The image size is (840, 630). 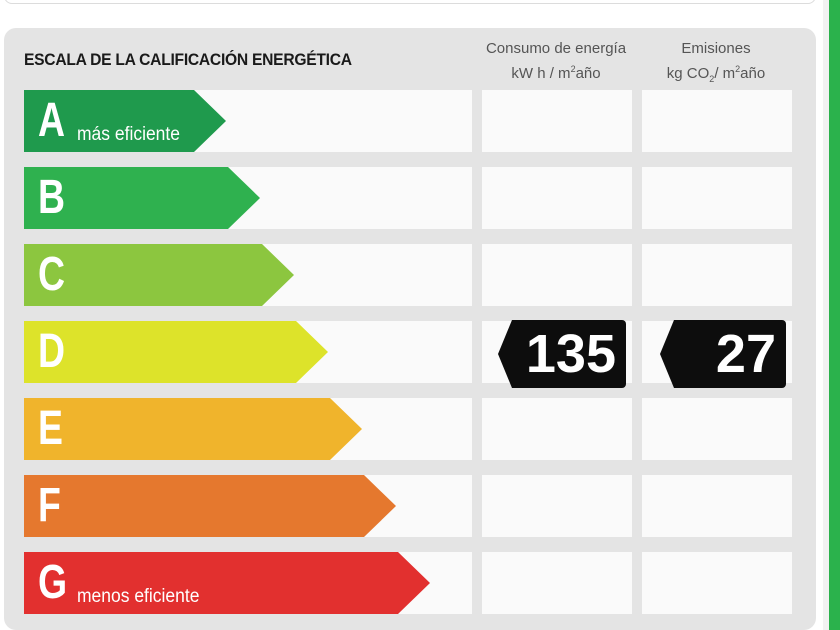 What do you see at coordinates (834, 315) in the screenshot?
I see `green-side-bar` at bounding box center [834, 315].